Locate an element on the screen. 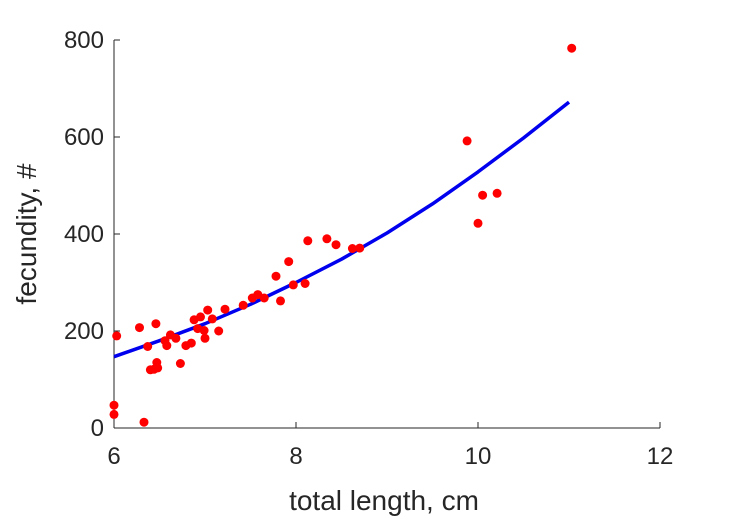 The image size is (729, 521). y-tick-label: 600 is located at coordinates (84, 137).